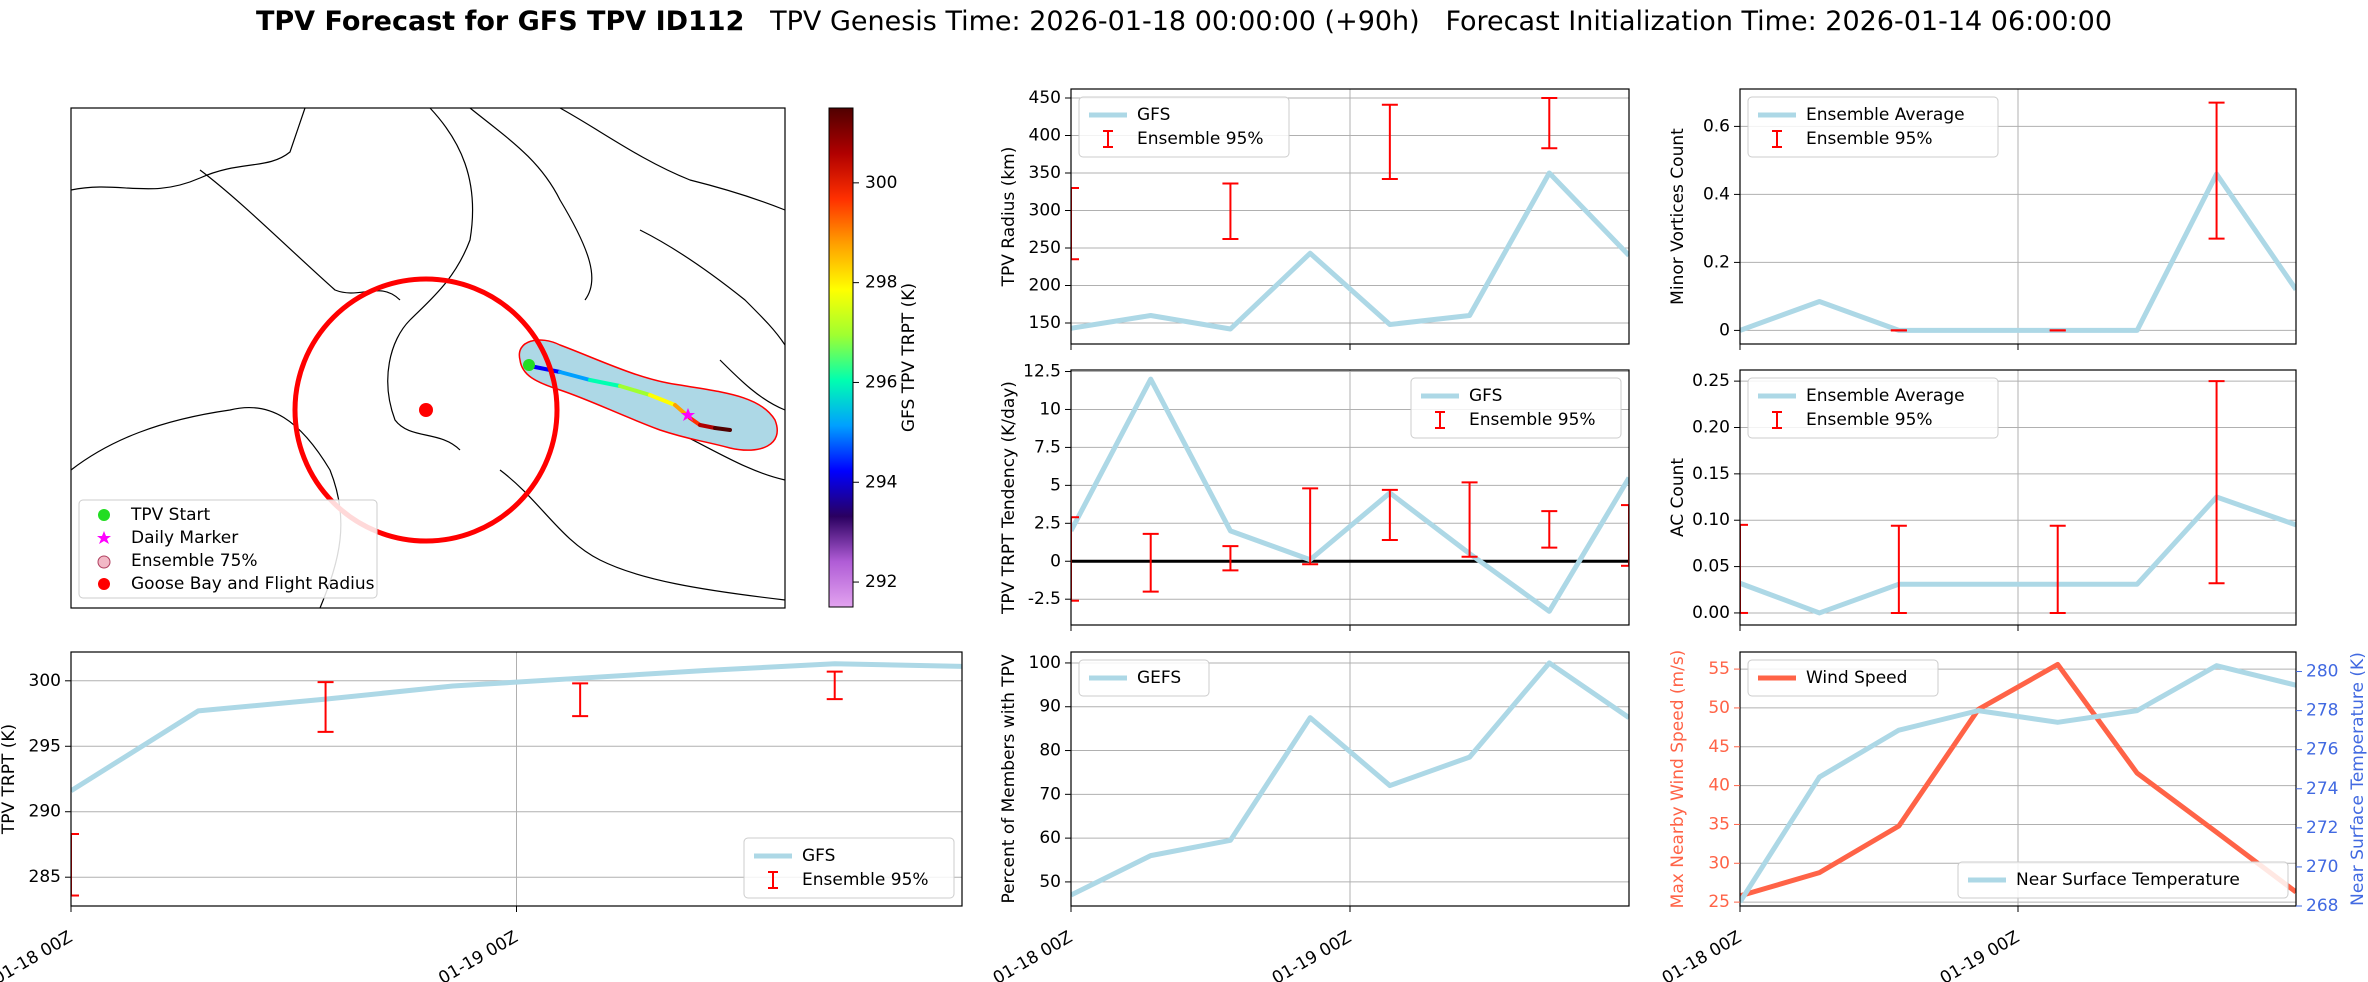  Describe the element at coordinates (1716, 262) in the screenshot. I see `minor_vortices-ytick-label: 0.2` at that location.